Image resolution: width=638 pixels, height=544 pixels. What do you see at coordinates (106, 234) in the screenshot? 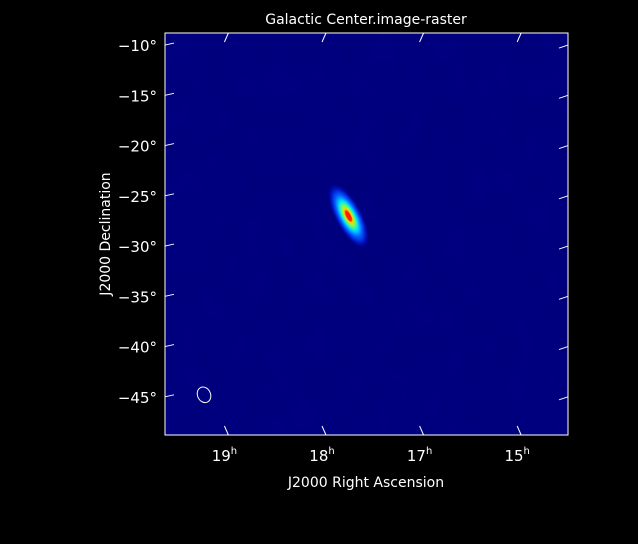
I see `y-axis-label: J2000 Declination` at bounding box center [106, 234].